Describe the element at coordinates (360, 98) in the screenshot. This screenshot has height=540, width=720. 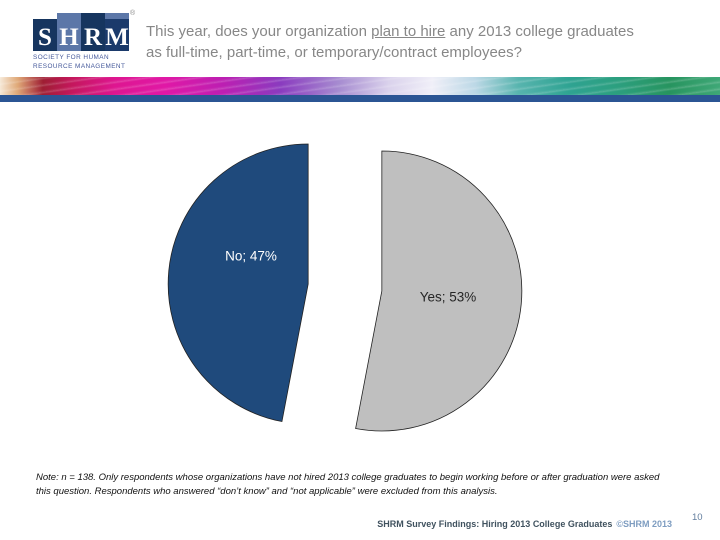
I see `header-blue-bar` at that location.